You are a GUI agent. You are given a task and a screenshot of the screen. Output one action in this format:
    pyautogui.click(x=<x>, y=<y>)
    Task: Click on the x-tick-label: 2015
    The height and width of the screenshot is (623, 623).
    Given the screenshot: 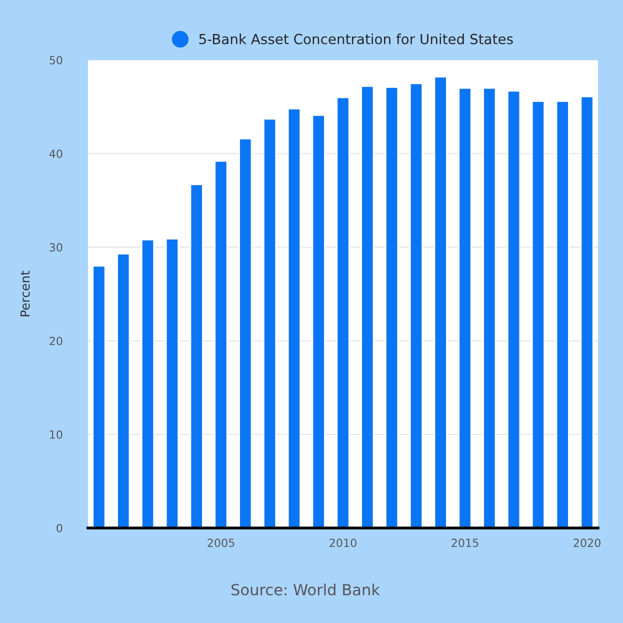 What is the action you would take?
    pyautogui.click(x=465, y=543)
    